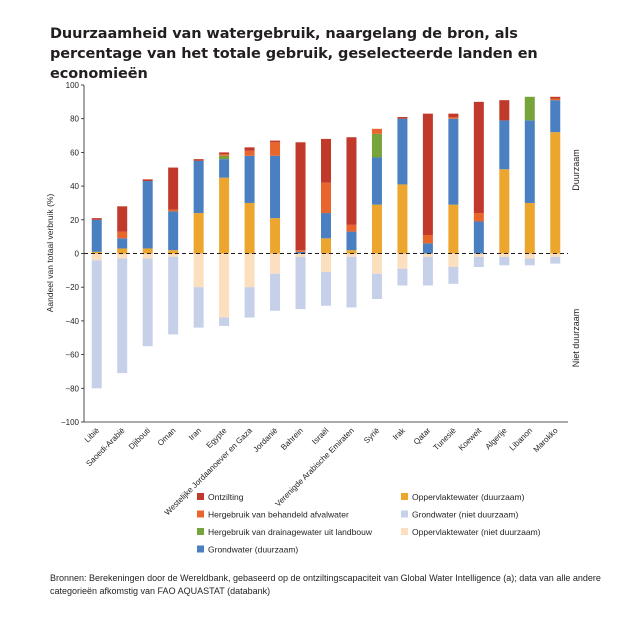 This screenshot has height=627, width=624. I want to click on bar-group-djibouti, so click(147, 263).